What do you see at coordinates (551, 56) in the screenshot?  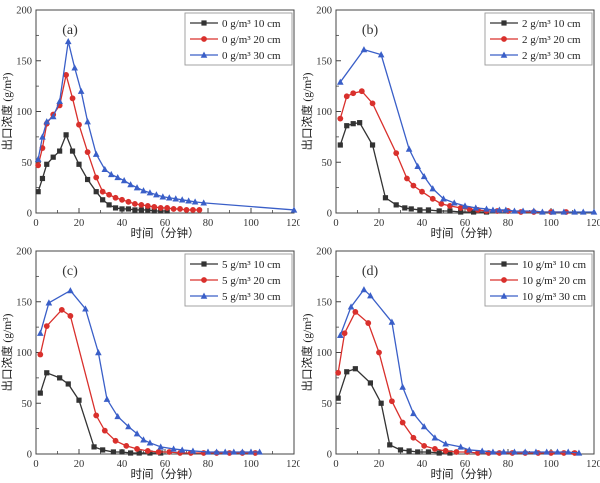 I see `svg-text: 2 g/m³ 30 cm` at bounding box center [551, 56].